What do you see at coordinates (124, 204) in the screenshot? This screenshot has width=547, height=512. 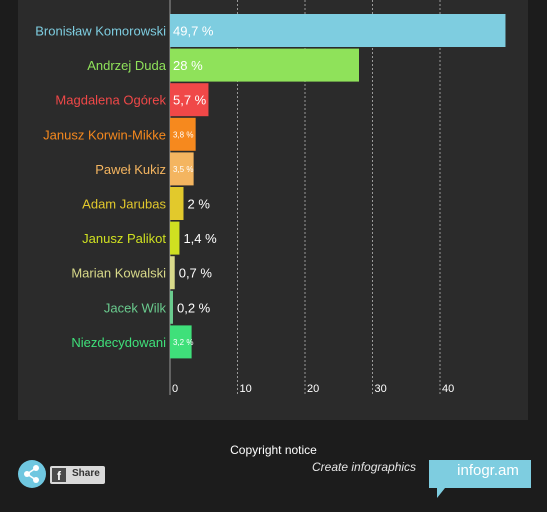 I see `category-label-5: Adam Jarubas` at bounding box center [124, 204].